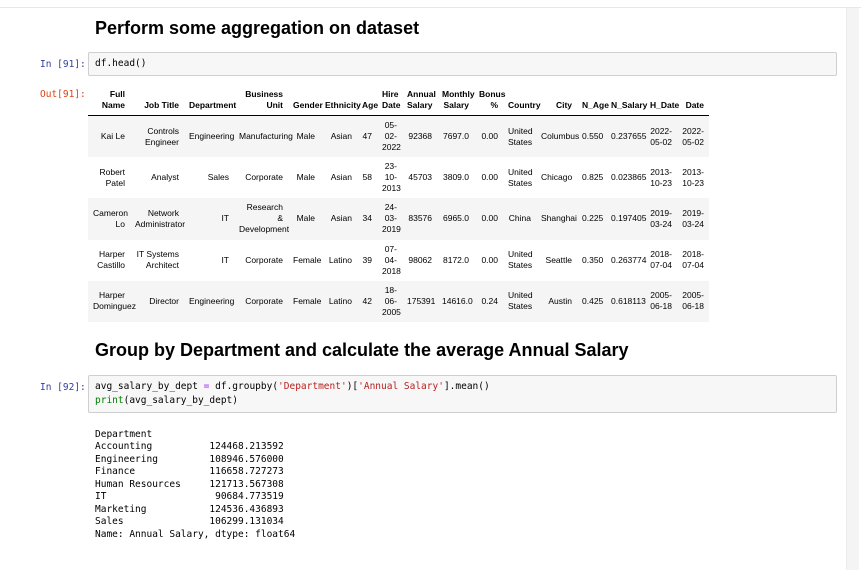 Image resolution: width=861 pixels, height=570 pixels. What do you see at coordinates (556, 101) in the screenshot?
I see `col-header: City` at bounding box center [556, 101].